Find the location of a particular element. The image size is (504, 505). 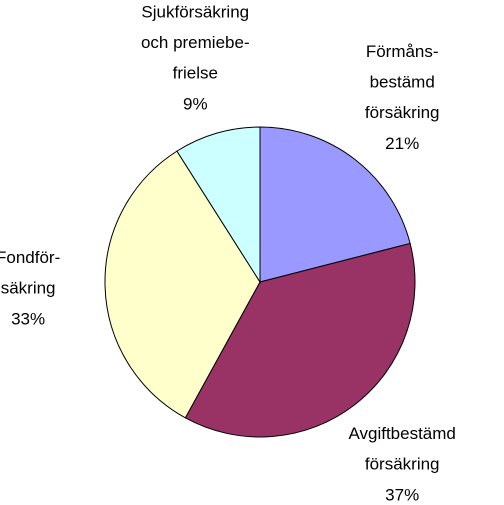

value-label: 33% is located at coordinates (28, 318).